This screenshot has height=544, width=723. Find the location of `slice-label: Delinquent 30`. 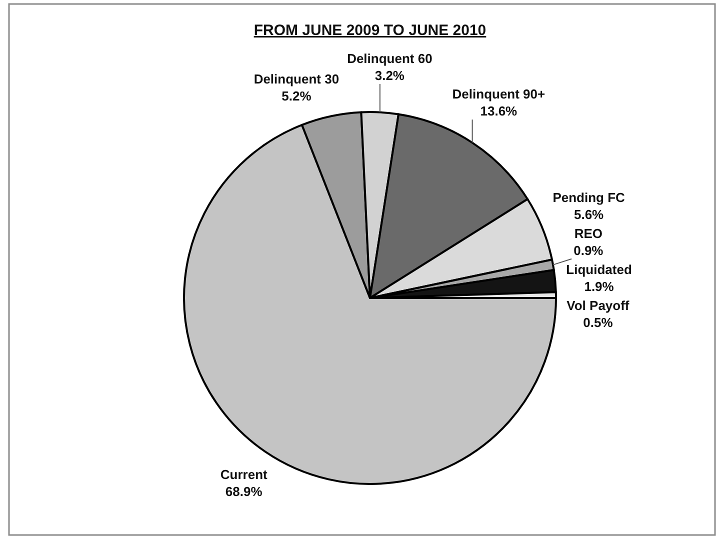

slice-label: Delinquent 30 is located at coordinates (297, 78).